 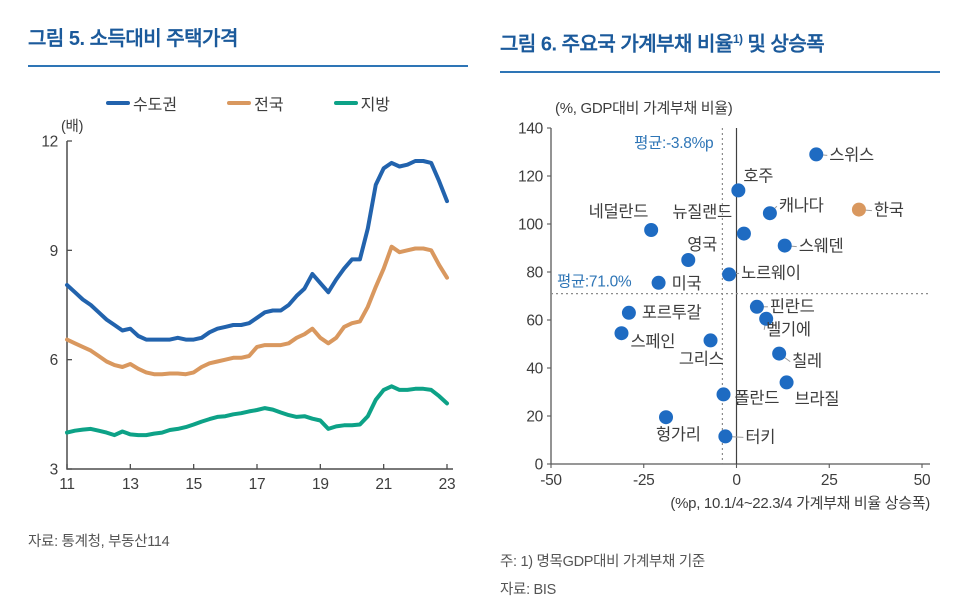 I want to click on legend-label-national: 전국, so click(x=269, y=105).